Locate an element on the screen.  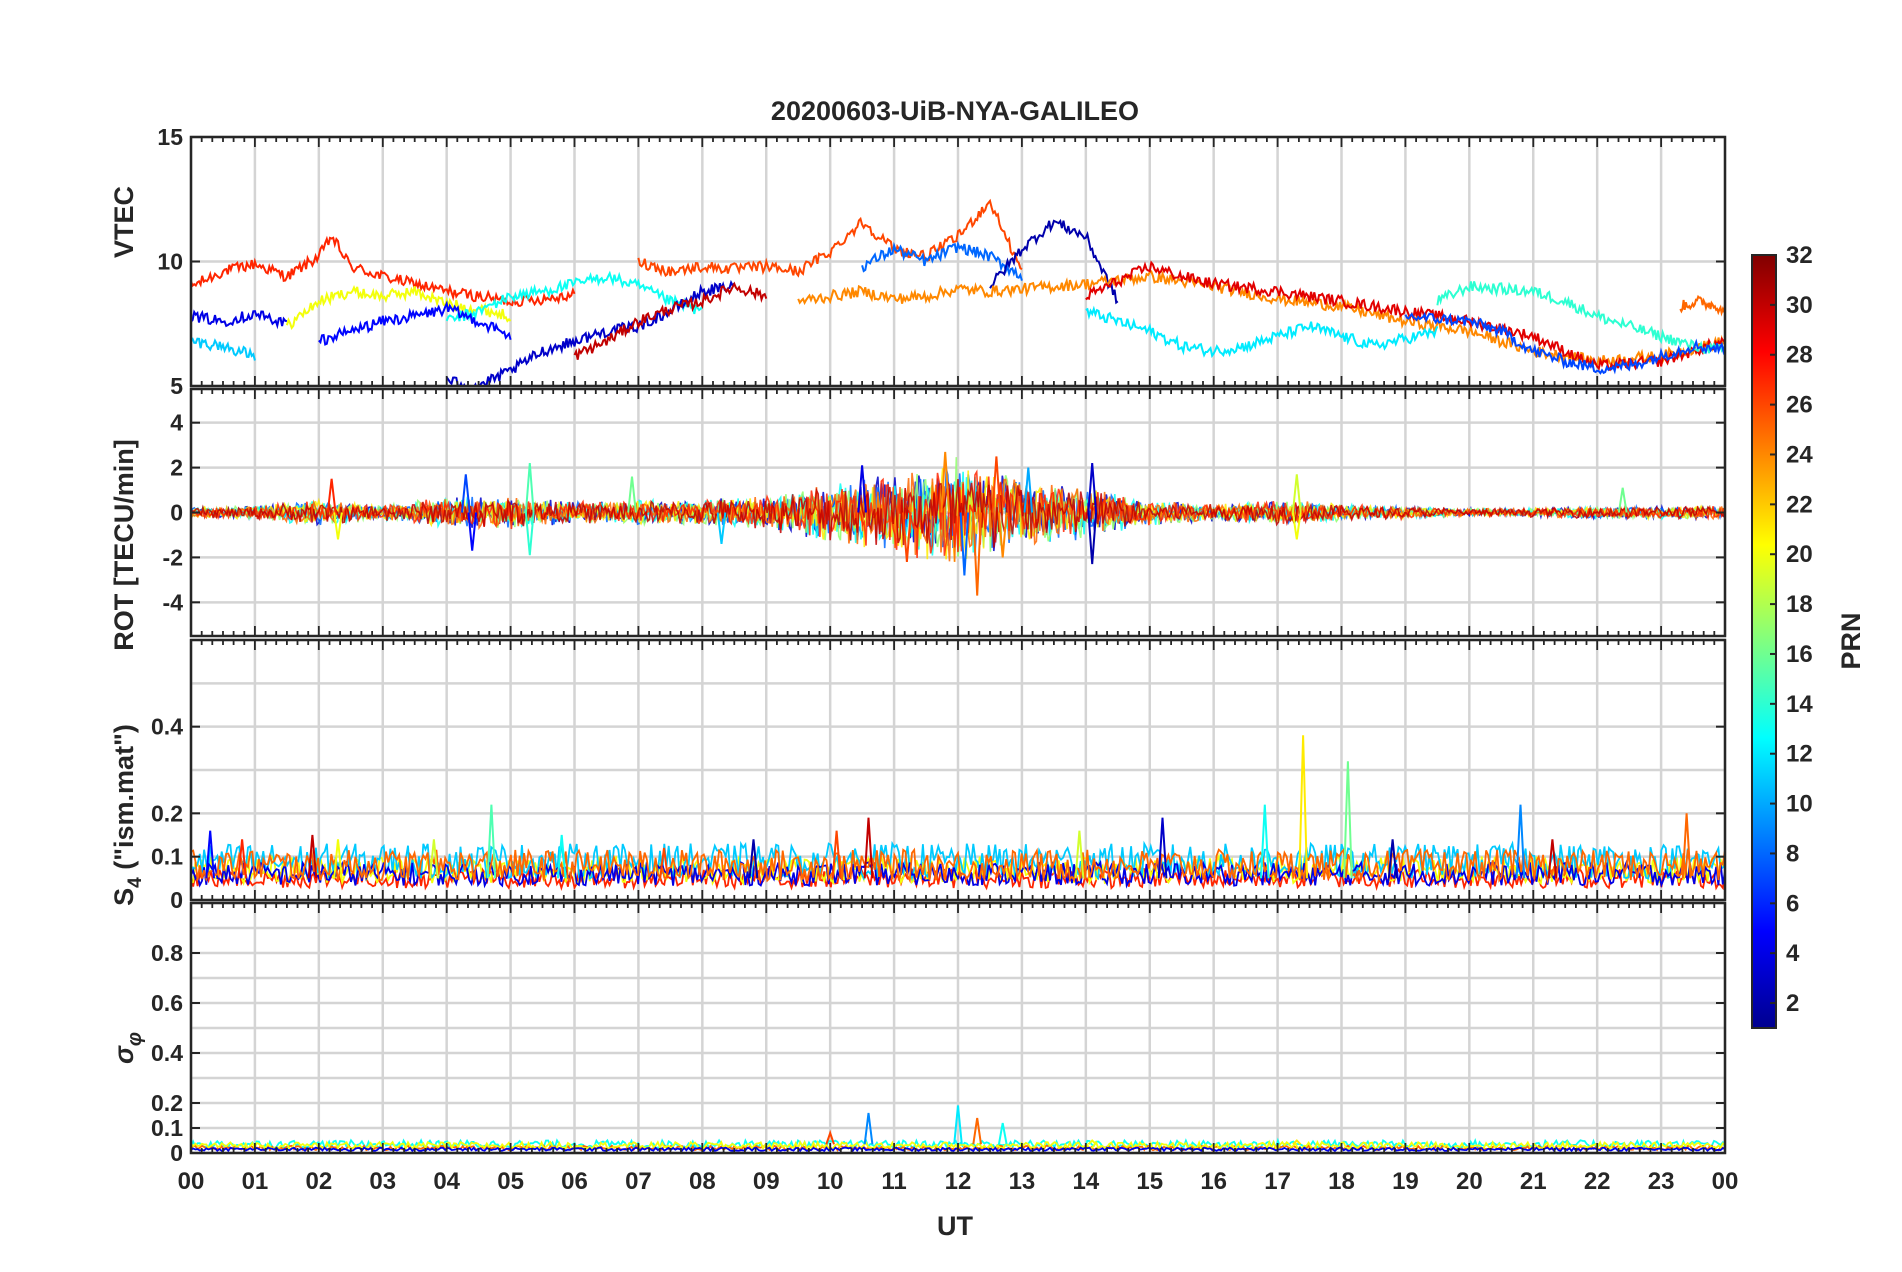
y-tick-label: 10 is located at coordinates (170, 262).